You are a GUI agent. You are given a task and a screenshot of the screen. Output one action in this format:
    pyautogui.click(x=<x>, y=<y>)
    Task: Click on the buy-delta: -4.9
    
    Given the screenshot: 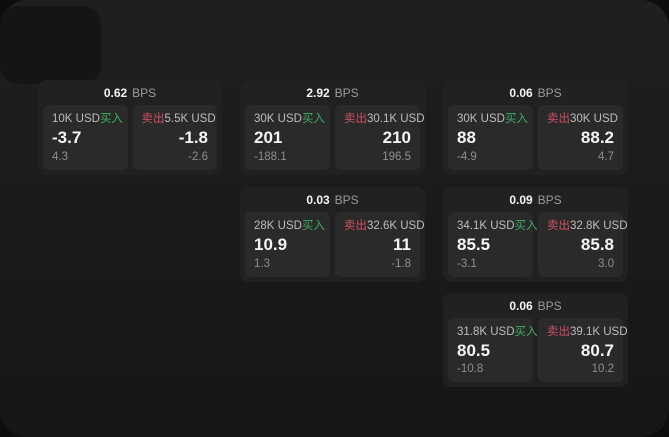 What is the action you would take?
    pyautogui.click(x=467, y=157)
    